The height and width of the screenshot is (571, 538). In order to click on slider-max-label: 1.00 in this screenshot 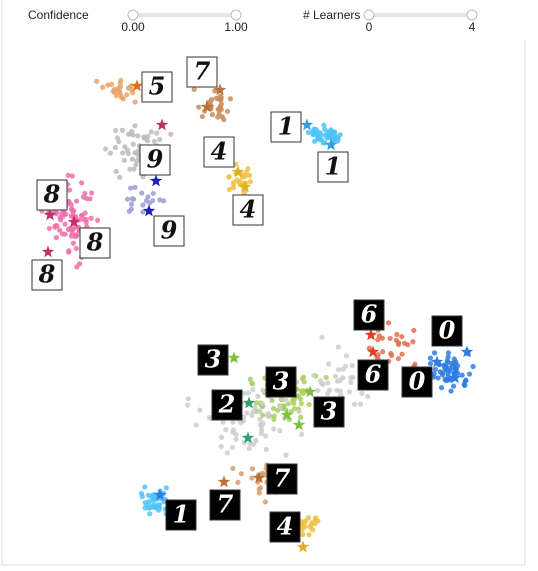, I will do `click(236, 27)`.